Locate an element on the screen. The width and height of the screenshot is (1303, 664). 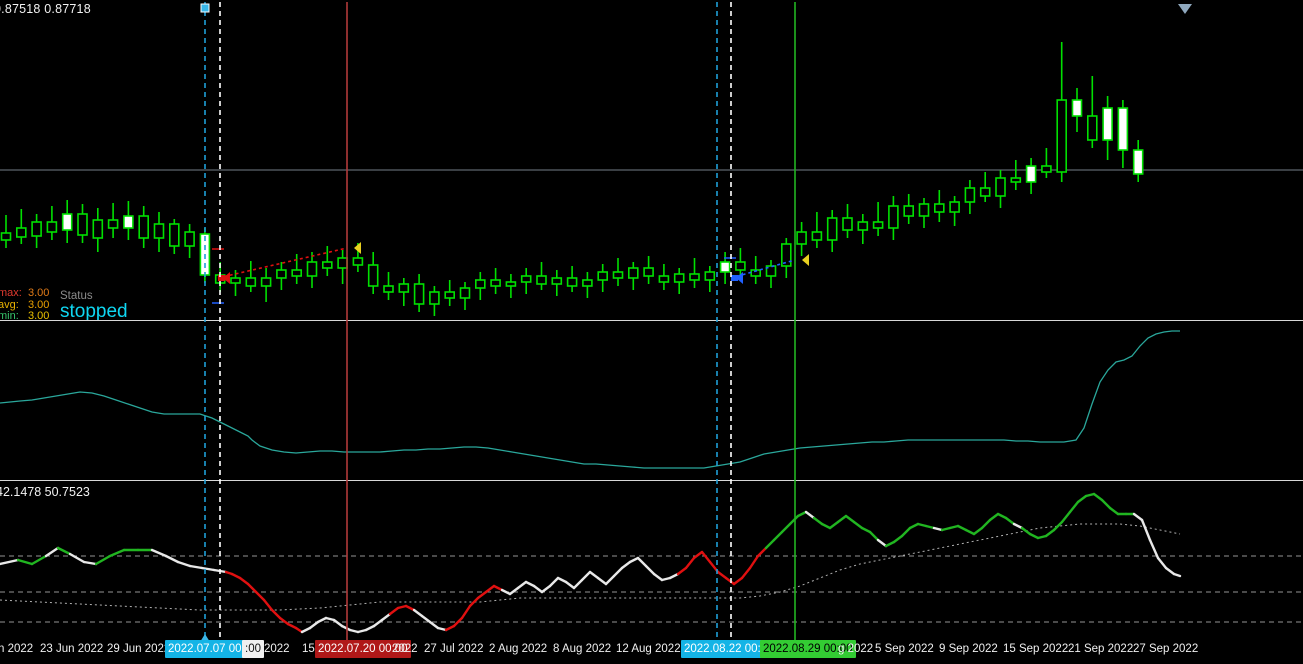
buy-trade-line is located at coordinates (763, 269).